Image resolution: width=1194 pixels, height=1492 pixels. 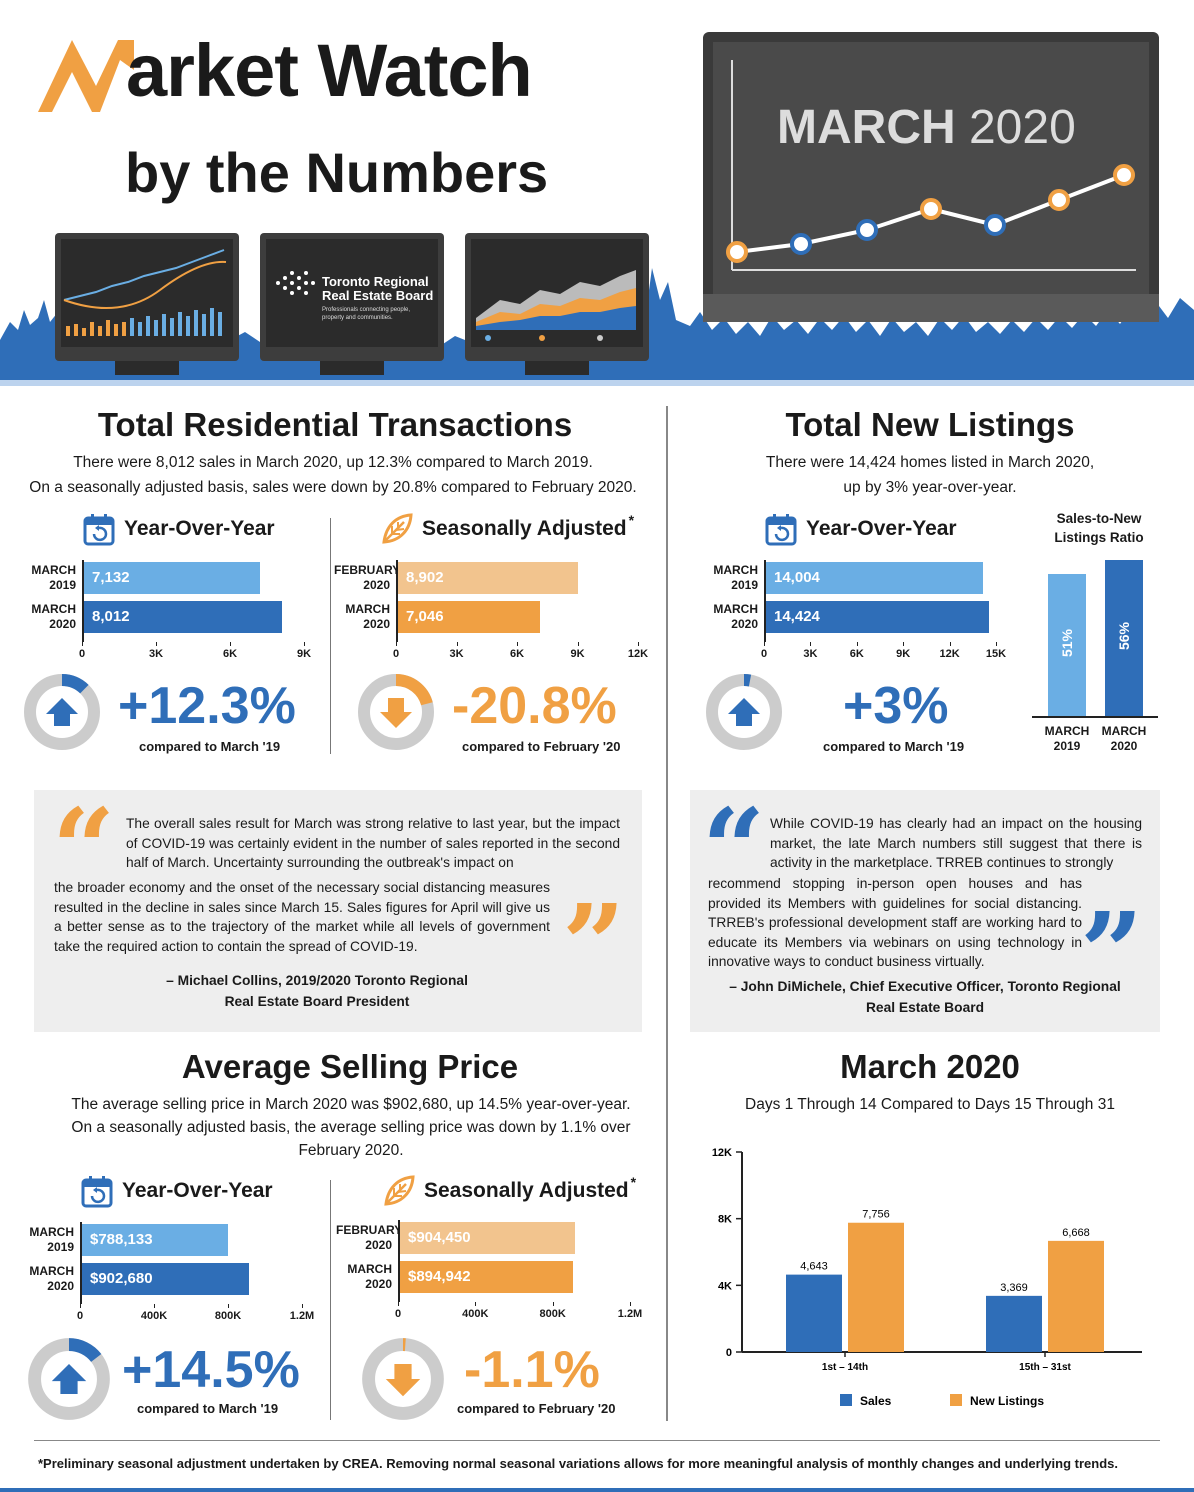 What do you see at coordinates (1124, 638) in the screenshot?
I see `bar: 56%` at bounding box center [1124, 638].